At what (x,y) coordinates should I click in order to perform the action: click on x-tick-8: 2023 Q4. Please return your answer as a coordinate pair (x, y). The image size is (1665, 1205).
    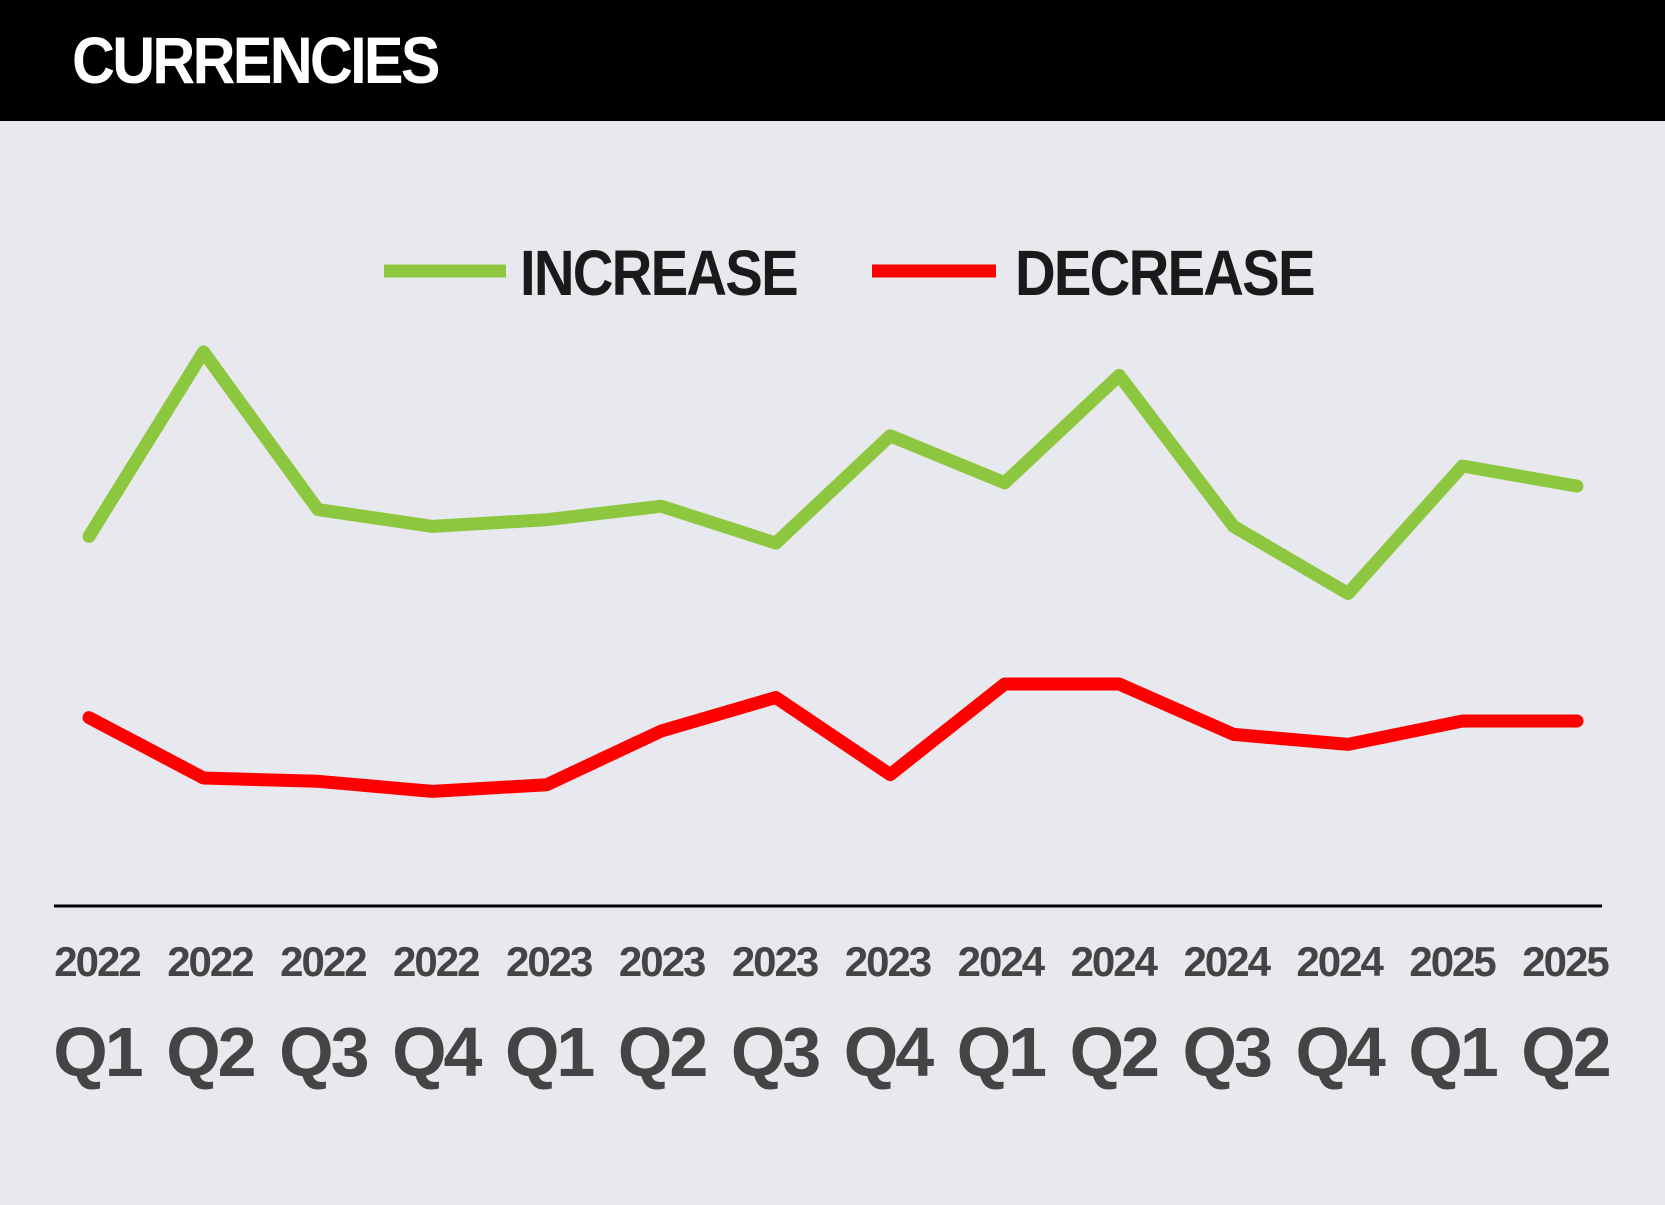
    Looking at the image, I should click on (889, 1014).